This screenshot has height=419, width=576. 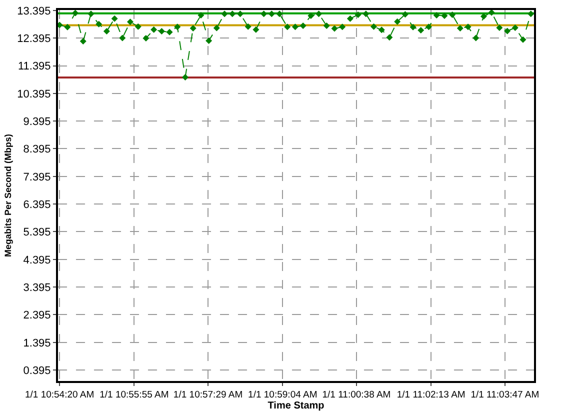 I want to click on y-tick-label: 7.395, so click(x=37, y=177).